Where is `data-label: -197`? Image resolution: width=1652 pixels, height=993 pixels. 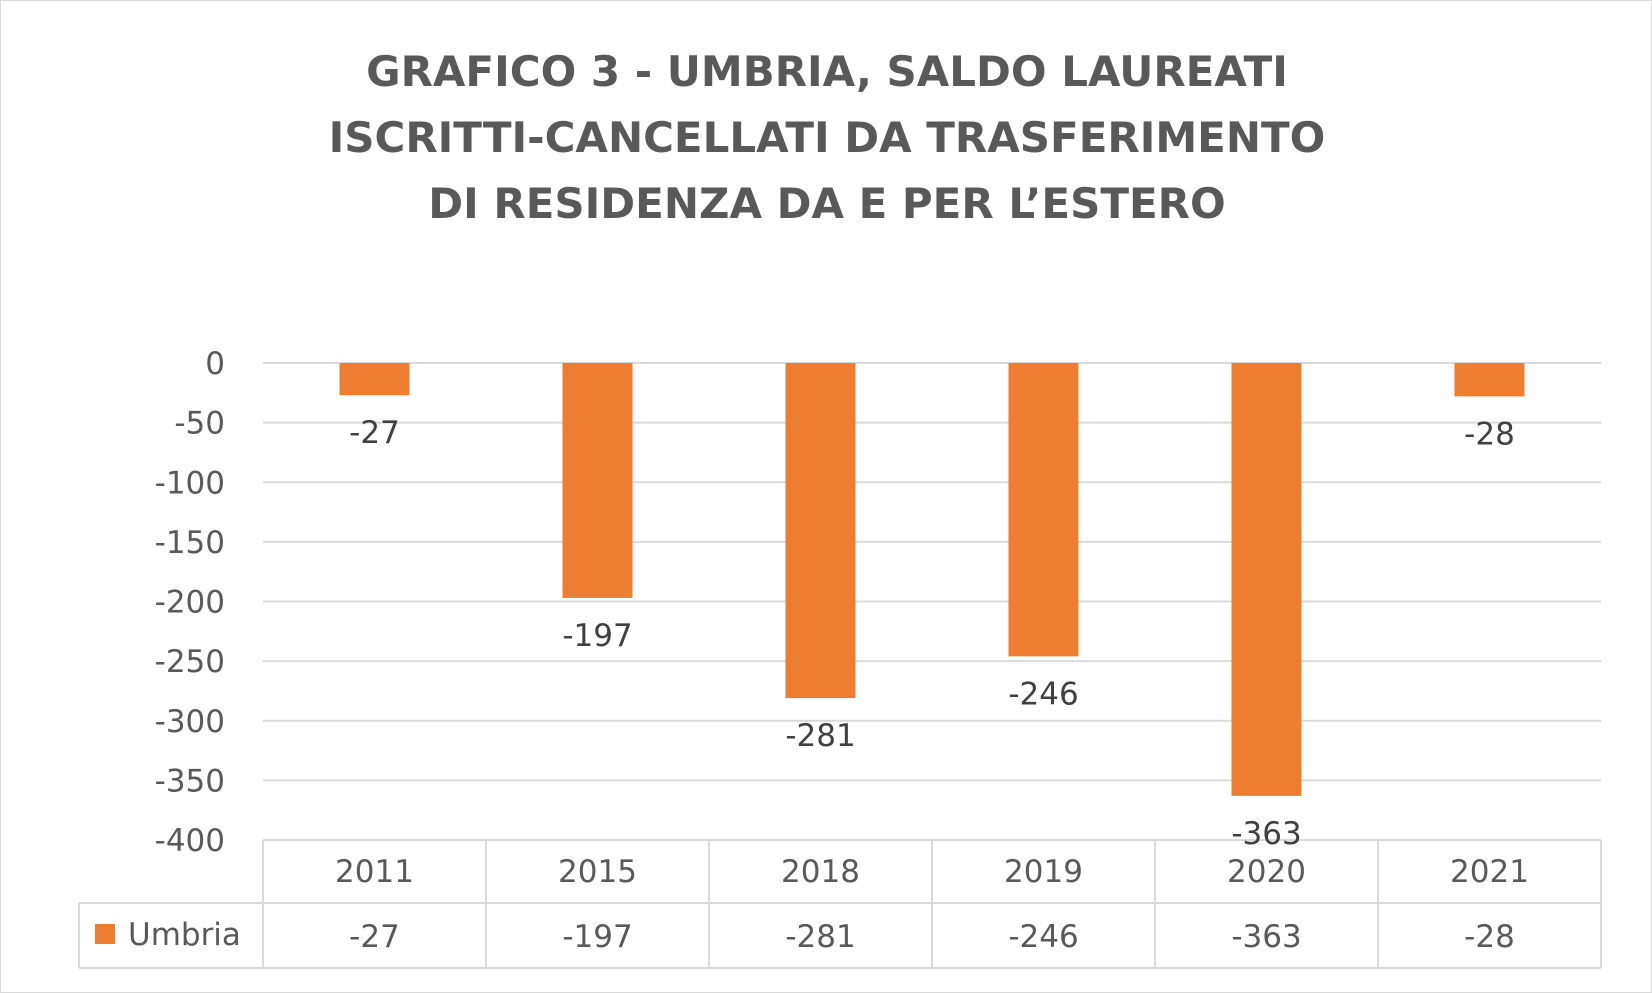 data-label: -197 is located at coordinates (597, 636).